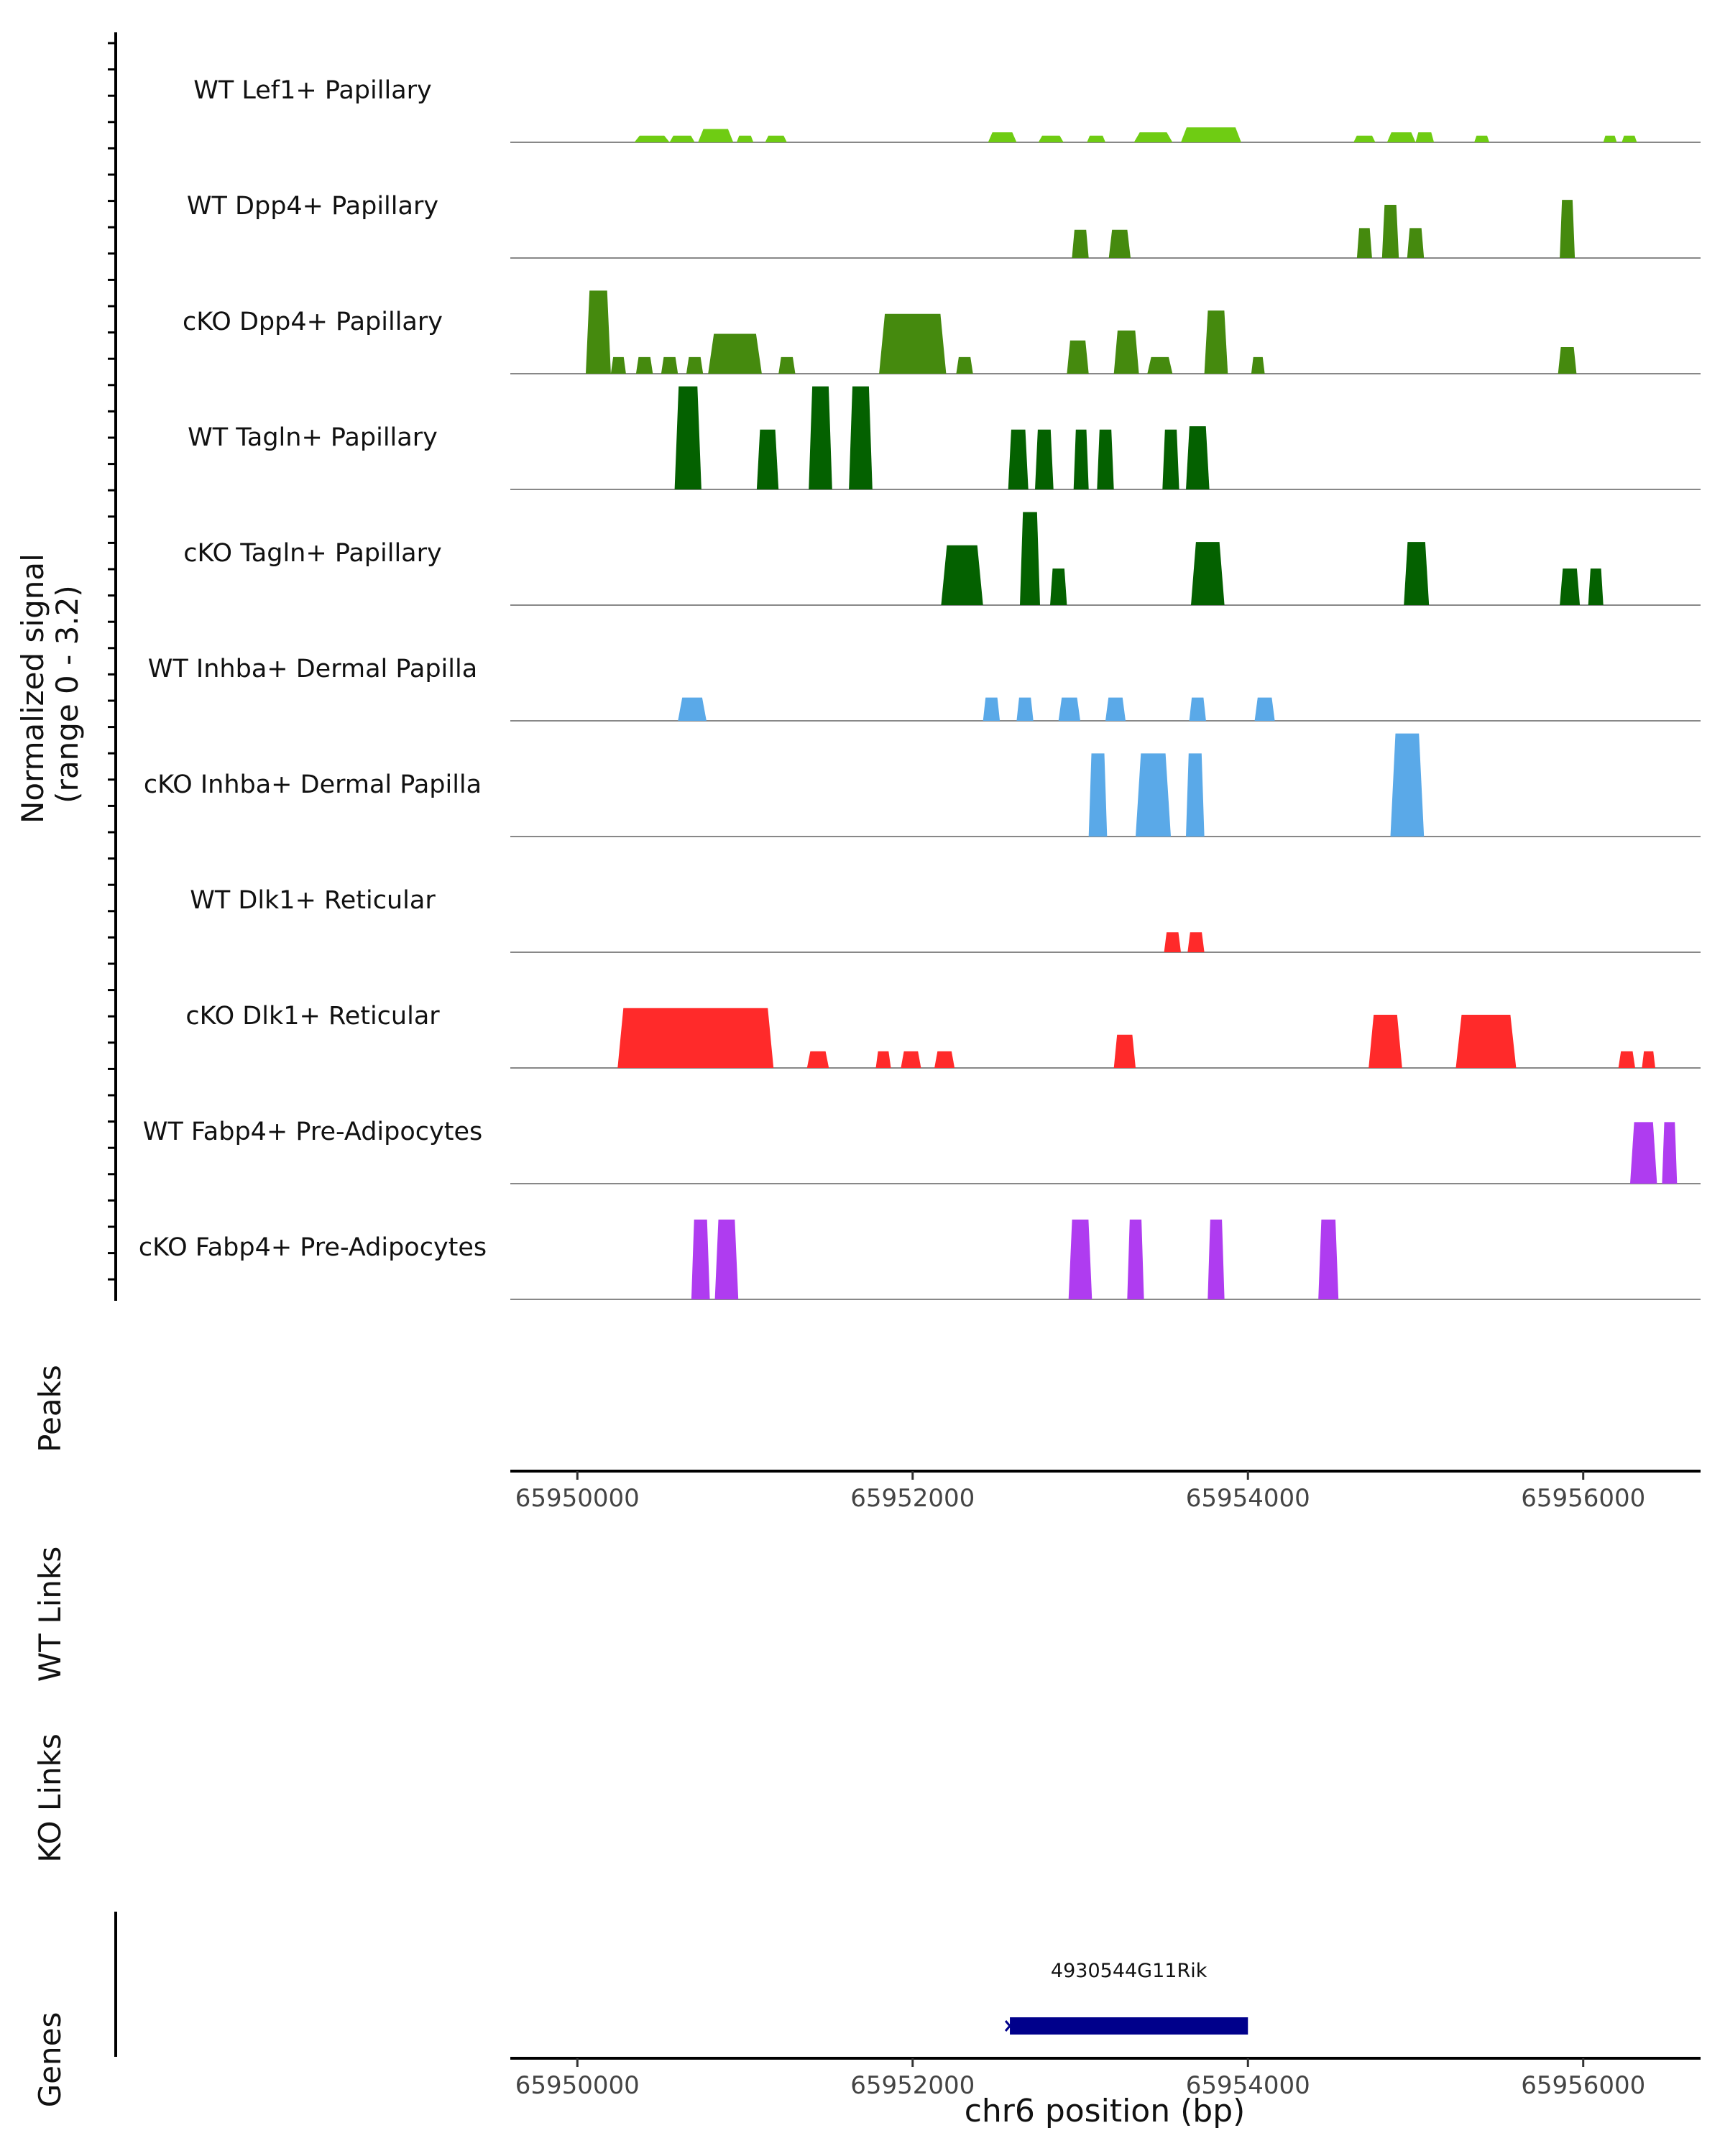 The width and height of the screenshot is (1725, 2156). What do you see at coordinates (313, 901) in the screenshot?
I see `track-label: WT Dlk1+ Reticular` at bounding box center [313, 901].